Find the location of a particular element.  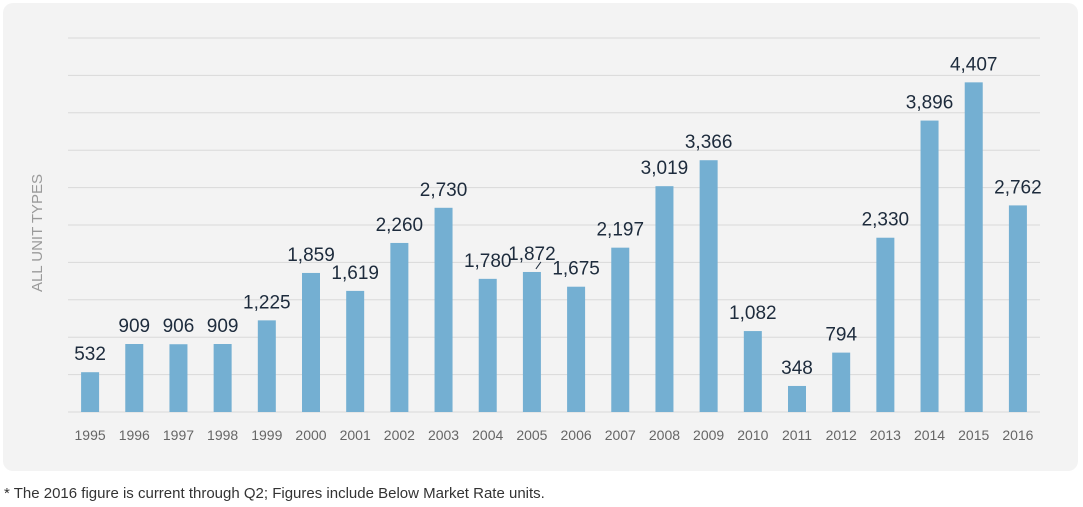

x-tick-1999: 1999 is located at coordinates (266, 435).